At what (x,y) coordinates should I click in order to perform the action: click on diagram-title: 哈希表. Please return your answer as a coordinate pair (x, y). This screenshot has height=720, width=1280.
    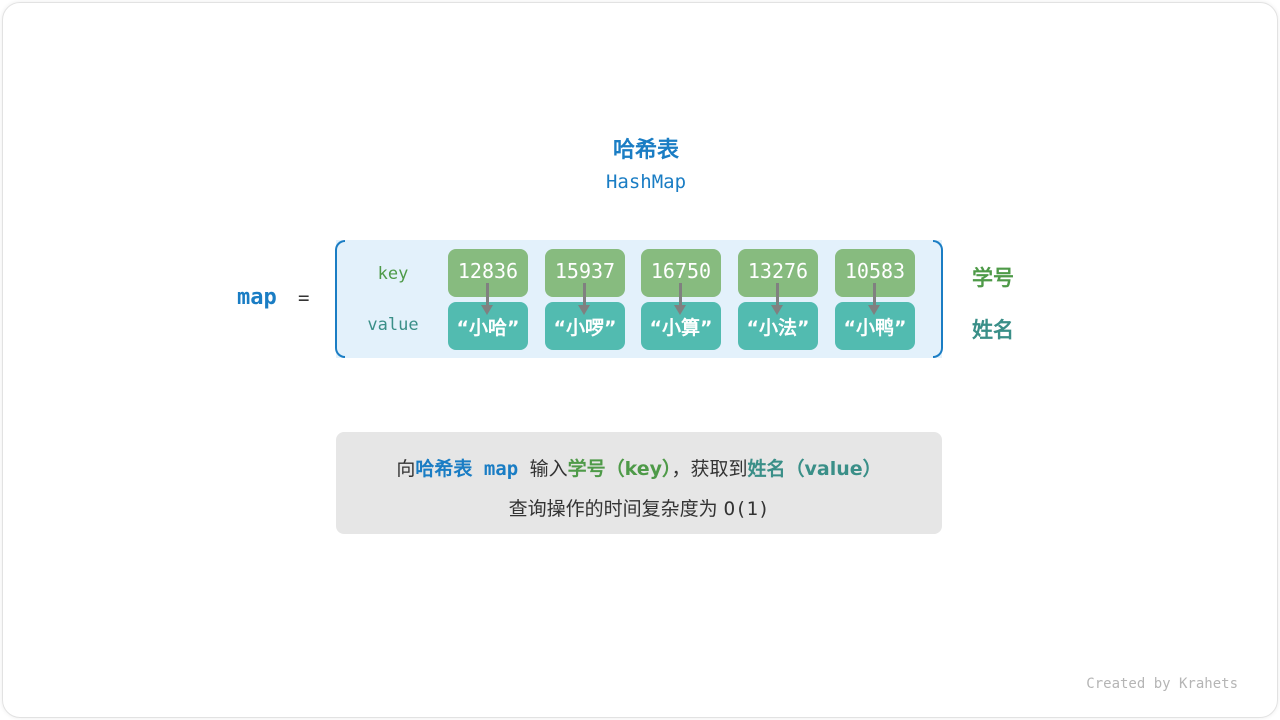
    Looking at the image, I should click on (645, 150).